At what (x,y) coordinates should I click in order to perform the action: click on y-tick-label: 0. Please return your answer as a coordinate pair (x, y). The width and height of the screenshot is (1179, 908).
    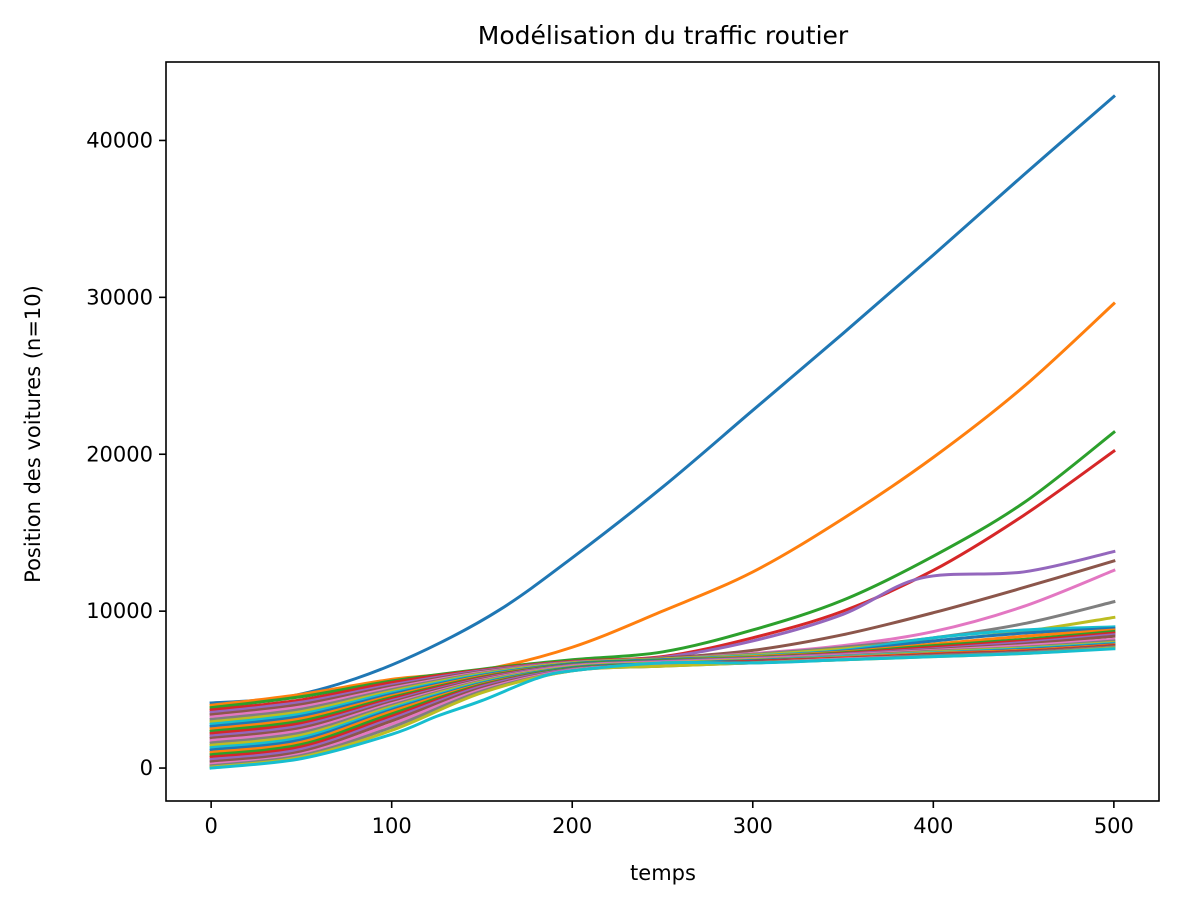
    Looking at the image, I should click on (146, 768).